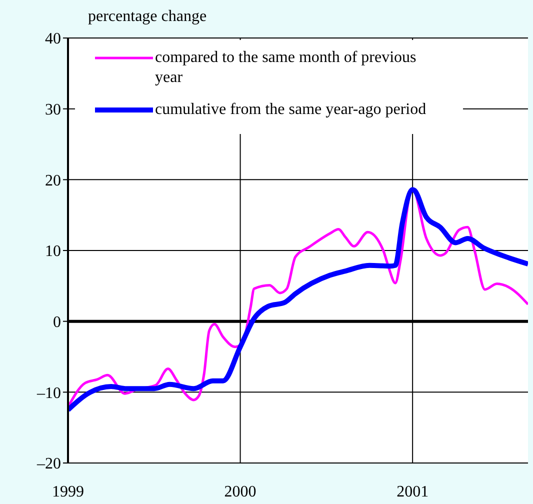 The width and height of the screenshot is (533, 504). Describe the element at coordinates (291, 110) in the screenshot. I see `legend-label: cumulative from the same year-ago period` at that location.